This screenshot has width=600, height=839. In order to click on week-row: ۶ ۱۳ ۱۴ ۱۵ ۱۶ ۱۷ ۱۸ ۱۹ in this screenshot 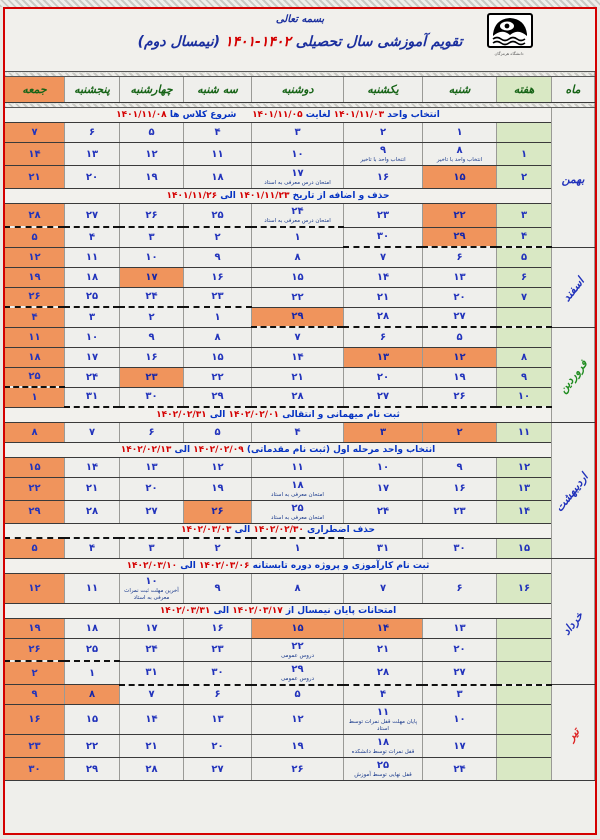, I will do `click(300, 277)`.